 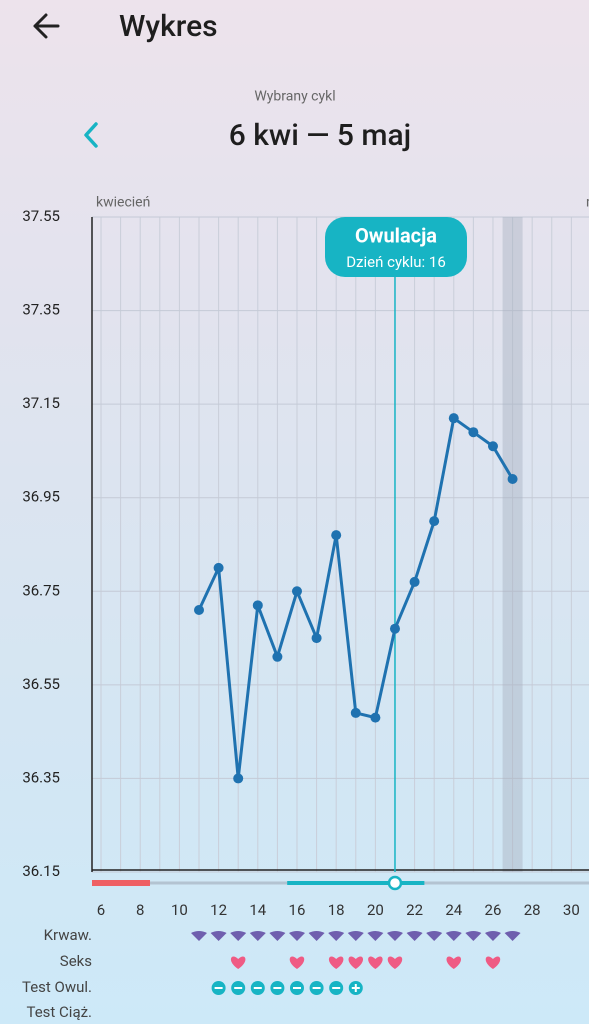 I want to click on month-label: kwiecień, so click(x=123, y=203).